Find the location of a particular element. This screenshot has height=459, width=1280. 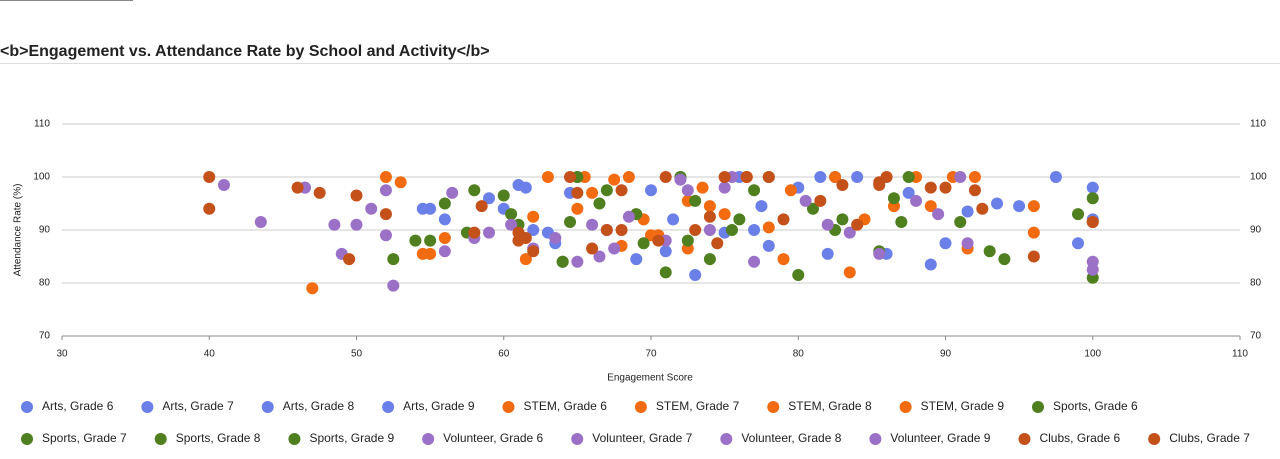

y-tick-label: 90 is located at coordinates (45, 230).